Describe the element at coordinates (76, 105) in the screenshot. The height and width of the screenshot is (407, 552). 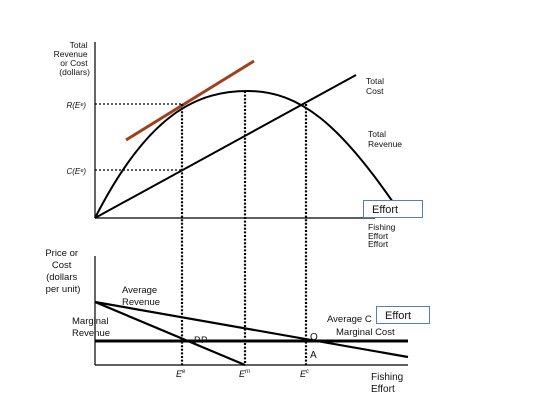
I see `revenue-at-effort-tick: R(Eᵉ)` at that location.